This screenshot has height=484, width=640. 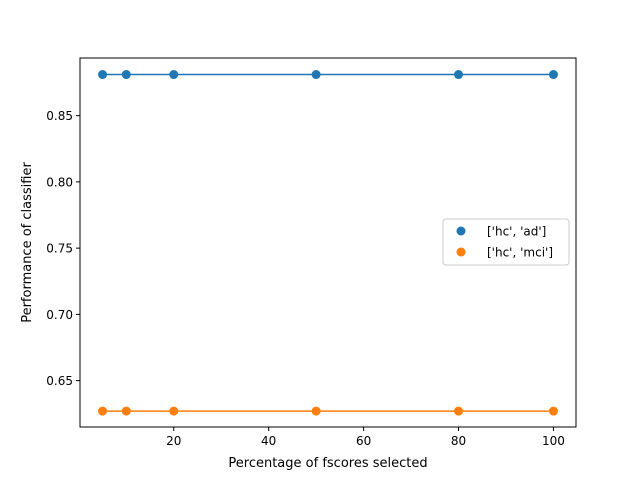 I want to click on y-tick-label: 0.70, so click(x=59, y=315).